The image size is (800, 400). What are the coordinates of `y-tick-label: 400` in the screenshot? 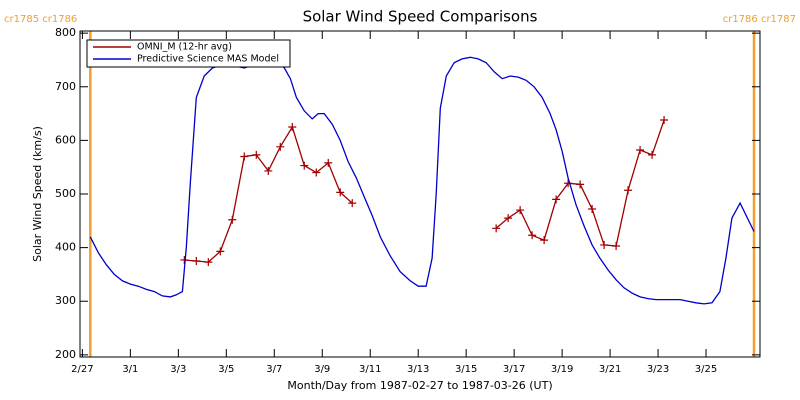 It's located at (65, 247).